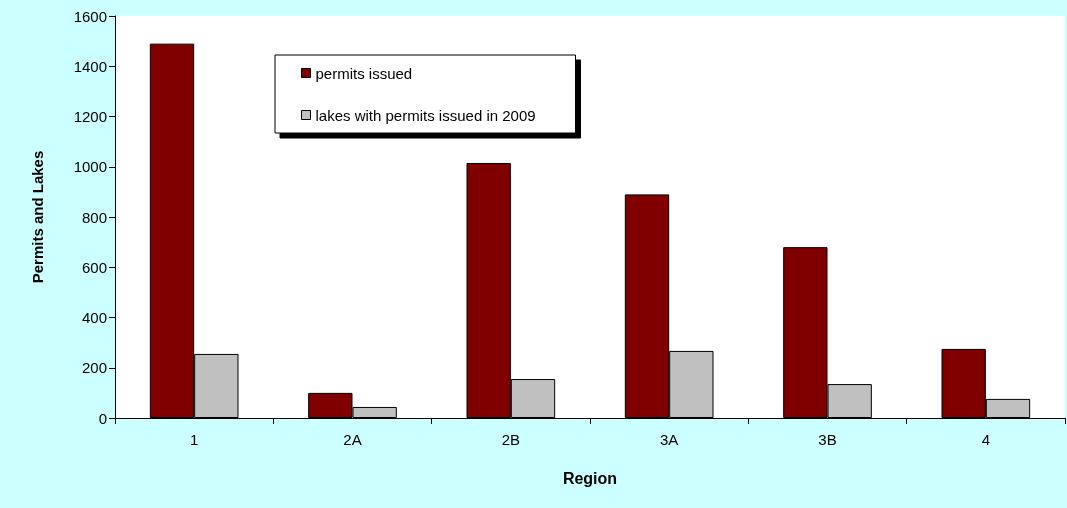  I want to click on y-tick-label: 1000, so click(90, 167).